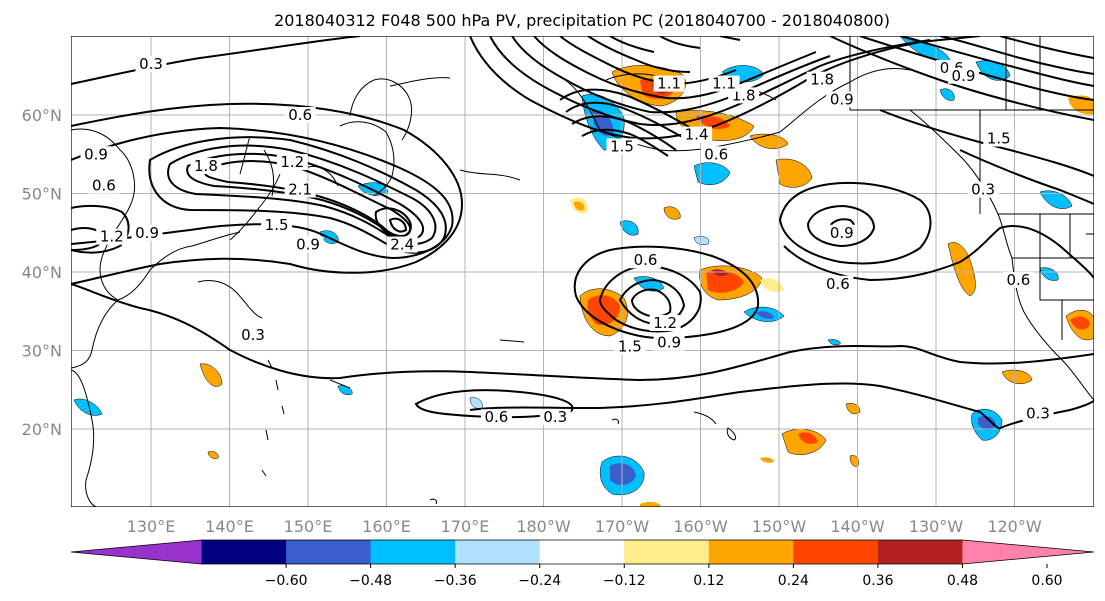 The height and width of the screenshot is (601, 1105). Describe the element at coordinates (42, 272) in the screenshot. I see `latitude-tick-label: 40°N` at that location.